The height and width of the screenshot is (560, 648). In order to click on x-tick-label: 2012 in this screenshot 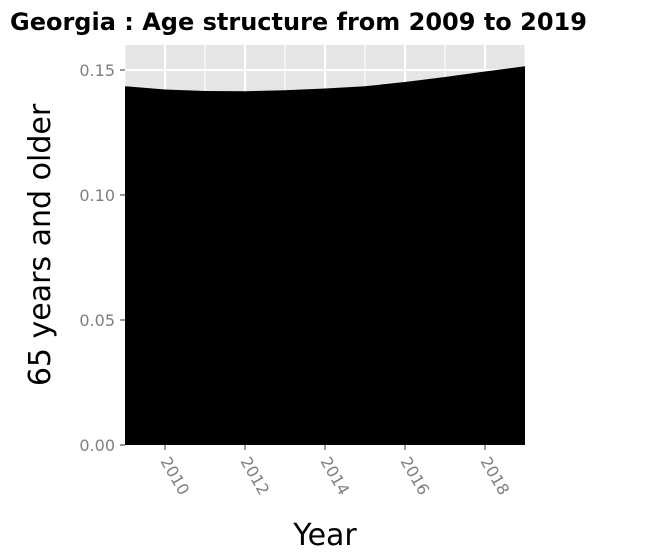, I will do `click(255, 476)`.